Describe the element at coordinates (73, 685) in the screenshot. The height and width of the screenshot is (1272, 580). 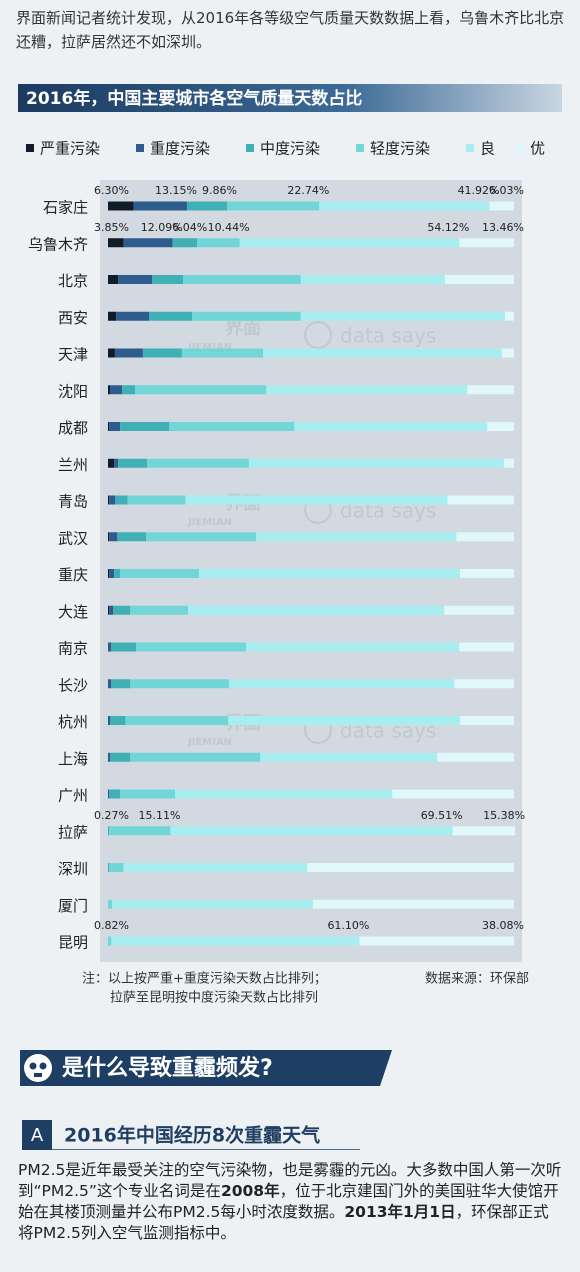
I see `category-label: 长沙` at that location.